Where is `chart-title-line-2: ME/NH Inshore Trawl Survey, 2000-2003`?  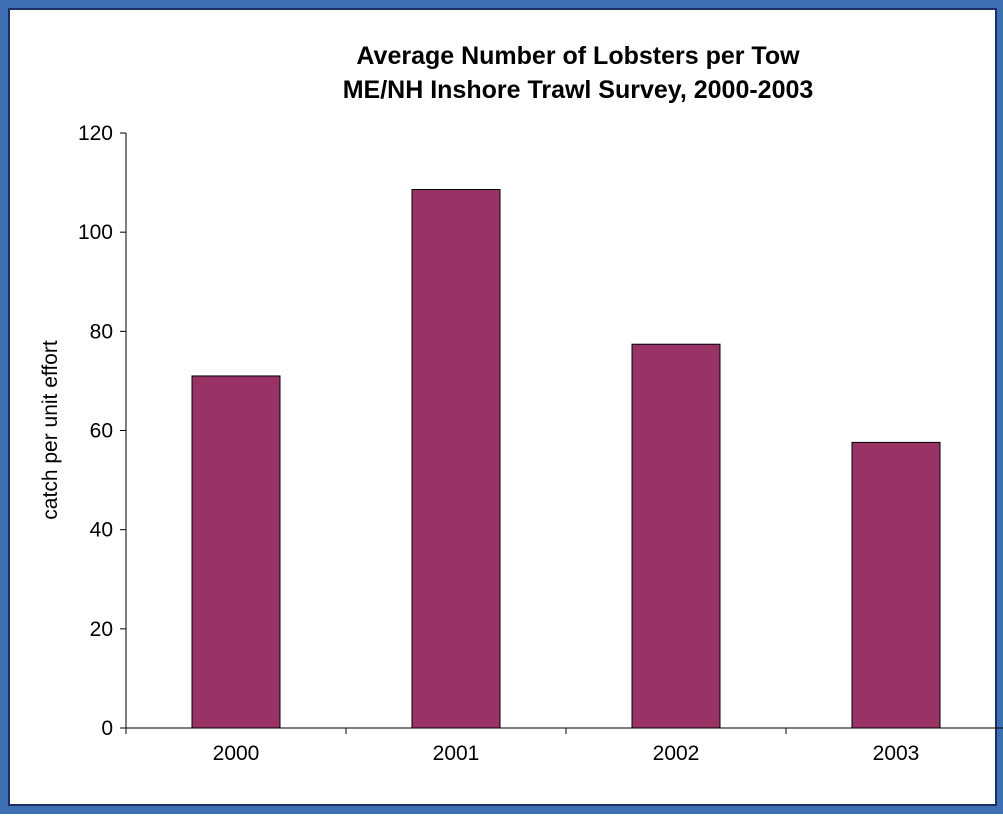
chart-title-line-2: ME/NH Inshore Trawl Survey, 2000-2003 is located at coordinates (578, 90).